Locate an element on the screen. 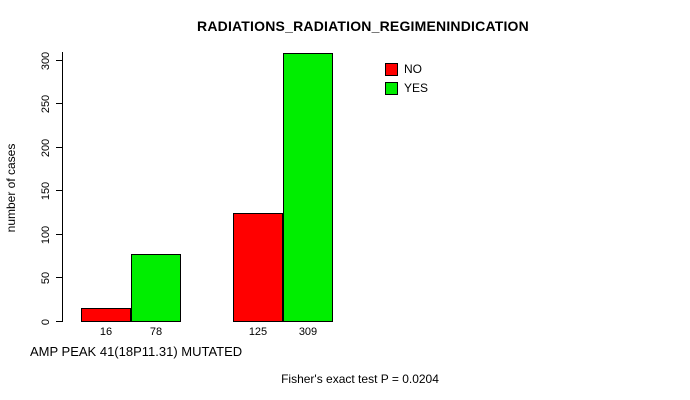  y-axis-tick-label-text: 300 is located at coordinates (46, 60).